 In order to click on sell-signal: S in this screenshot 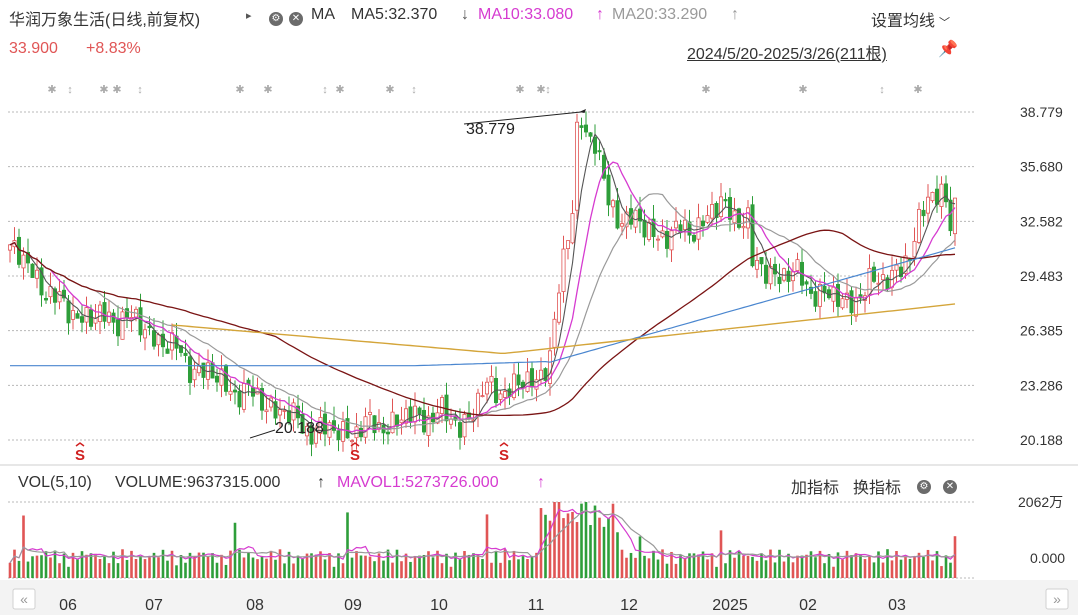, I will do `click(80, 455)`.